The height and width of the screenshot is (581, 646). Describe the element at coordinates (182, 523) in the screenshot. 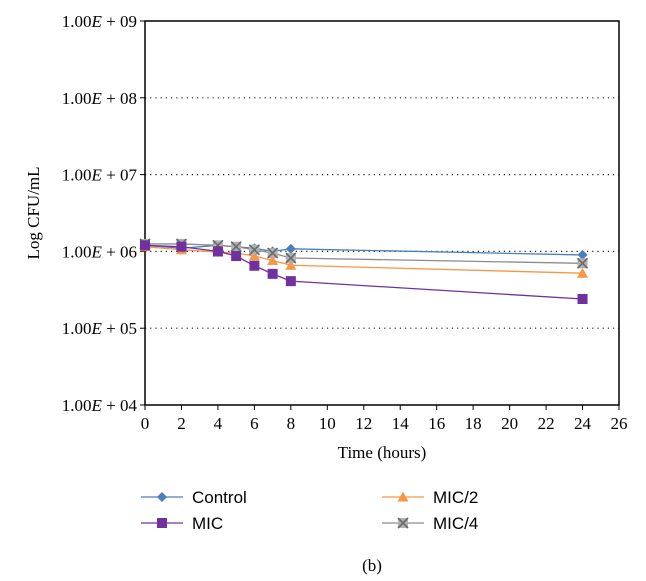

I see `legend-item-mic: MIC` at that location.